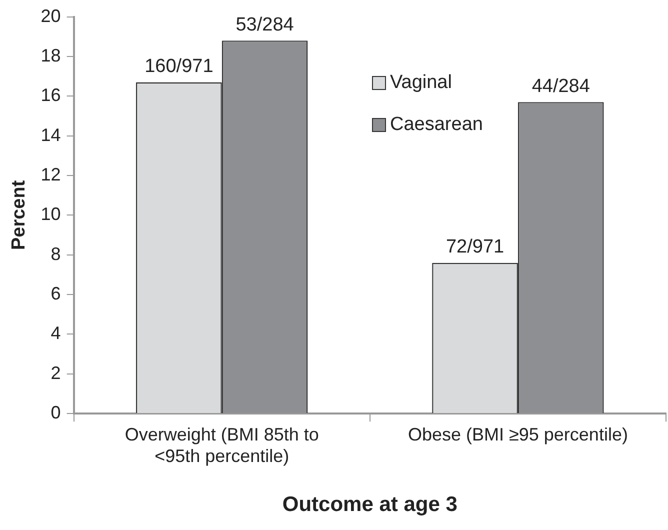 The width and height of the screenshot is (668, 530). I want to click on y-tick-label: 6, so click(55, 294).